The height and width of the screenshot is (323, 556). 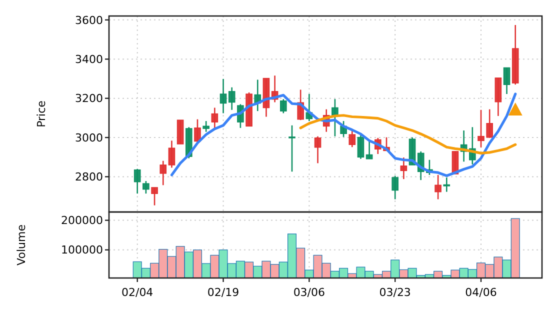 What do you see at coordinates (89, 177) in the screenshot?
I see `y-tick-label: 2800` at bounding box center [89, 177].